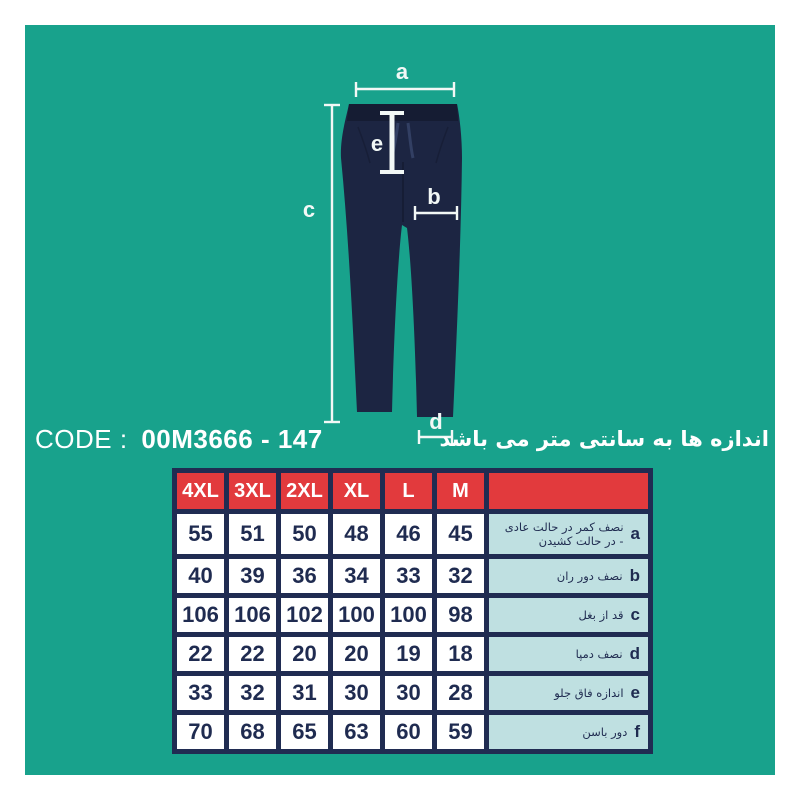 This screenshot has height=800, width=800. I want to click on value-a-2XL: 50, so click(304, 534).